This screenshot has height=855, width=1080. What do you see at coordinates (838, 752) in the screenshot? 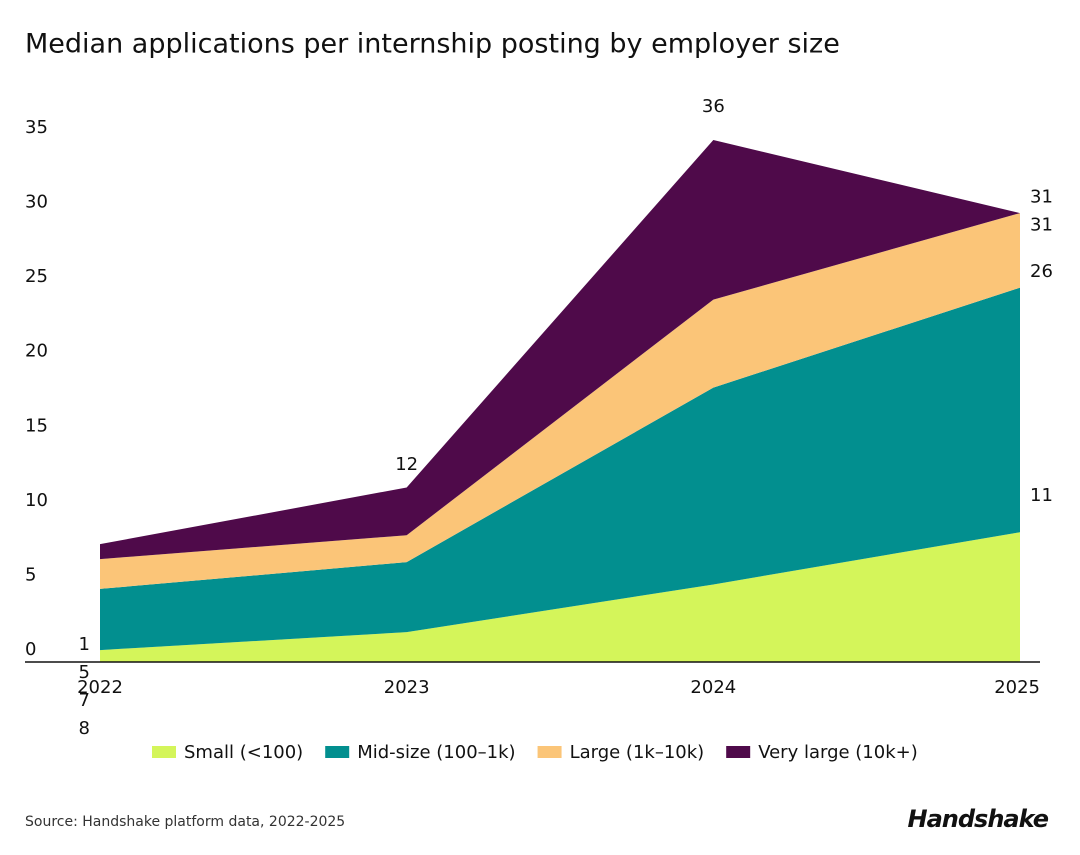
I see `legend-label: Very large (10k+)` at bounding box center [838, 752].